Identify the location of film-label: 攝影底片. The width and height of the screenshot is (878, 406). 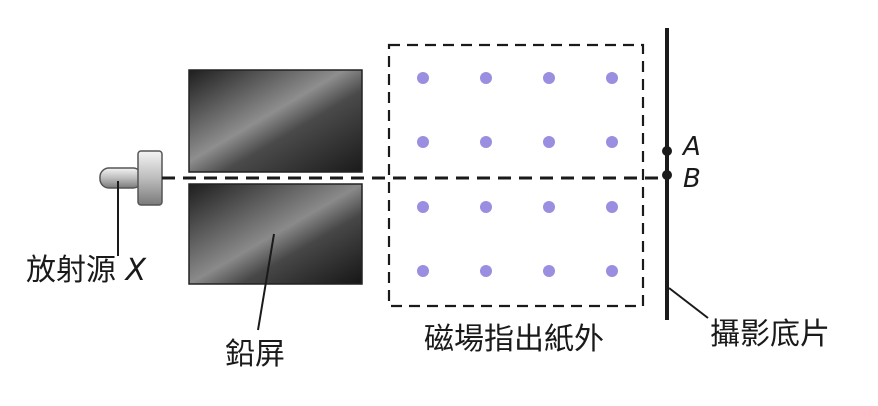
(770, 334).